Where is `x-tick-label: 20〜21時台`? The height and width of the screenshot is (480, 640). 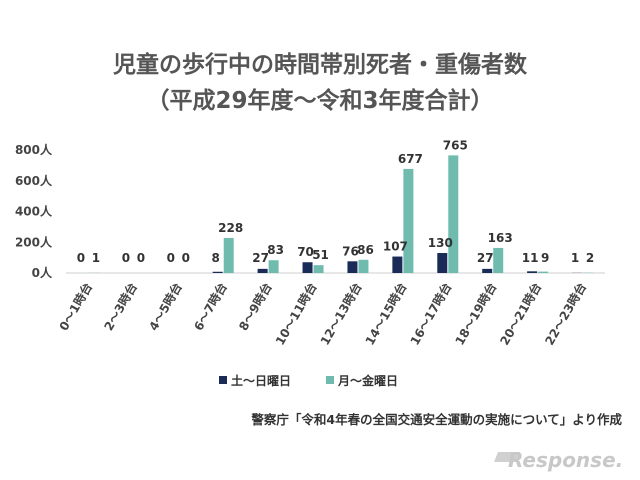 x-tick-label: 20〜21時台 is located at coordinates (521, 314).